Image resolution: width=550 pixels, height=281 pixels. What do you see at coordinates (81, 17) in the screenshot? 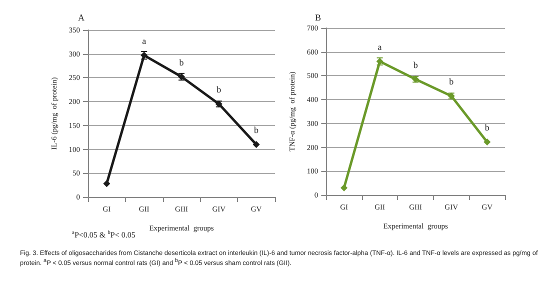
I see `chart-title: A` at bounding box center [81, 17].